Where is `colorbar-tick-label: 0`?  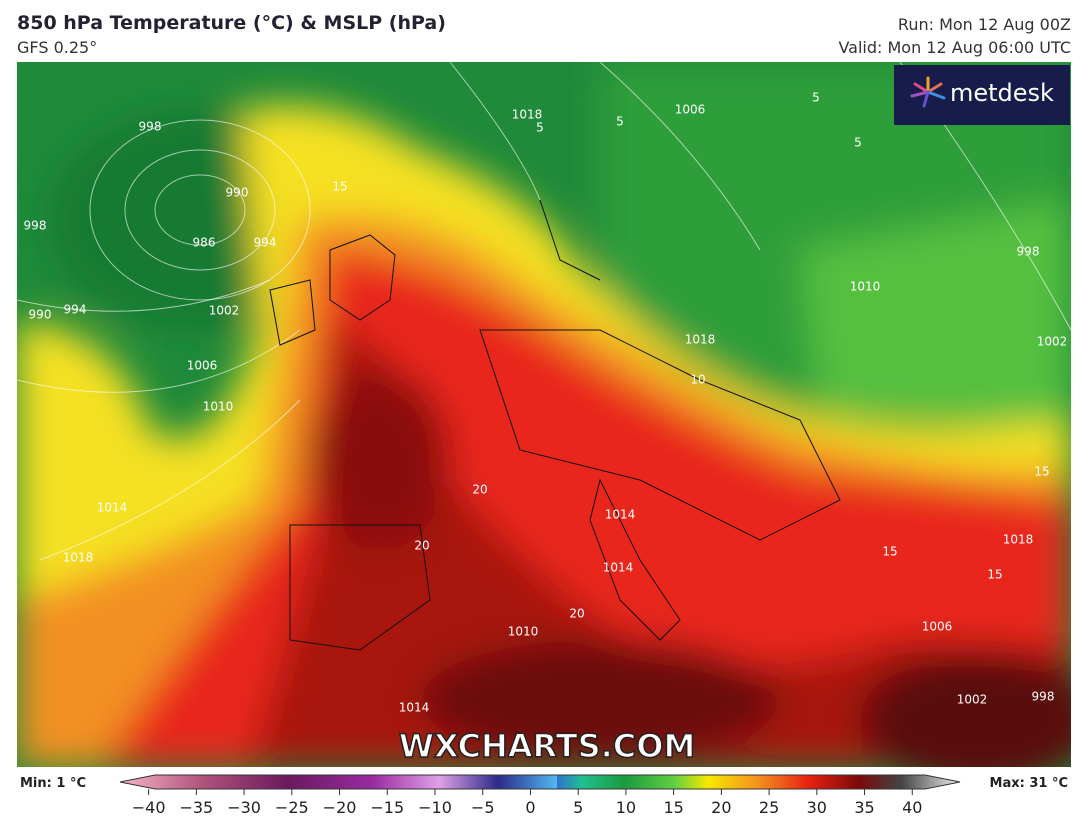
colorbar-tick-label: 0 is located at coordinates (530, 807).